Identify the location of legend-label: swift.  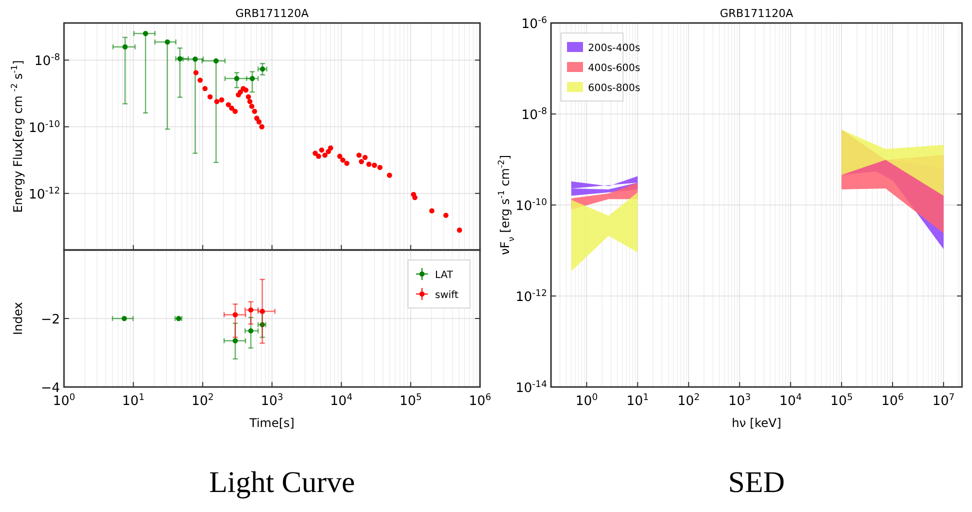
(447, 295).